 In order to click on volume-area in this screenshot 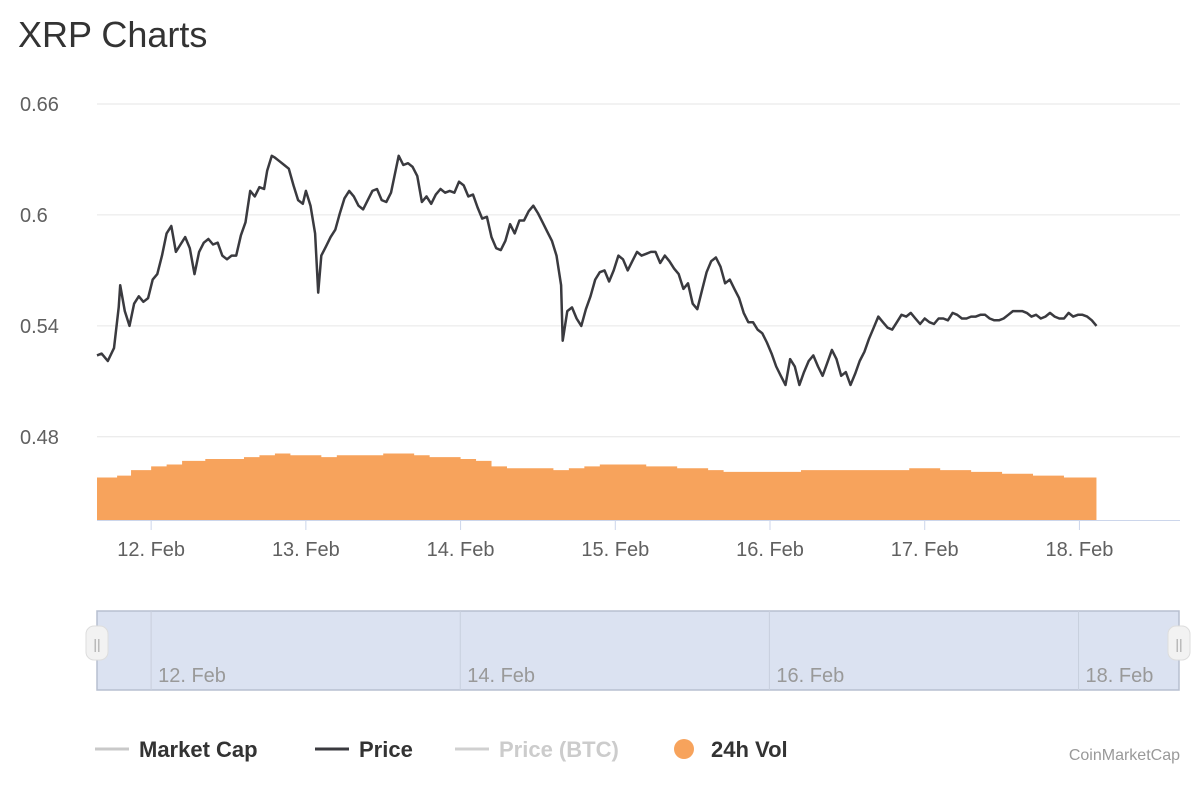, I will do `click(597, 486)`.